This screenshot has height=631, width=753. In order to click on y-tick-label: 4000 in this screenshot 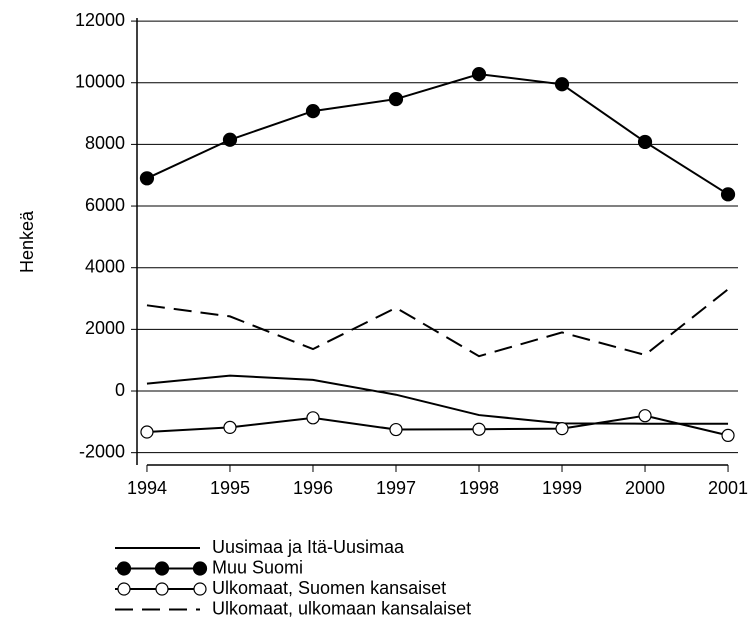, I will do `click(105, 266)`.